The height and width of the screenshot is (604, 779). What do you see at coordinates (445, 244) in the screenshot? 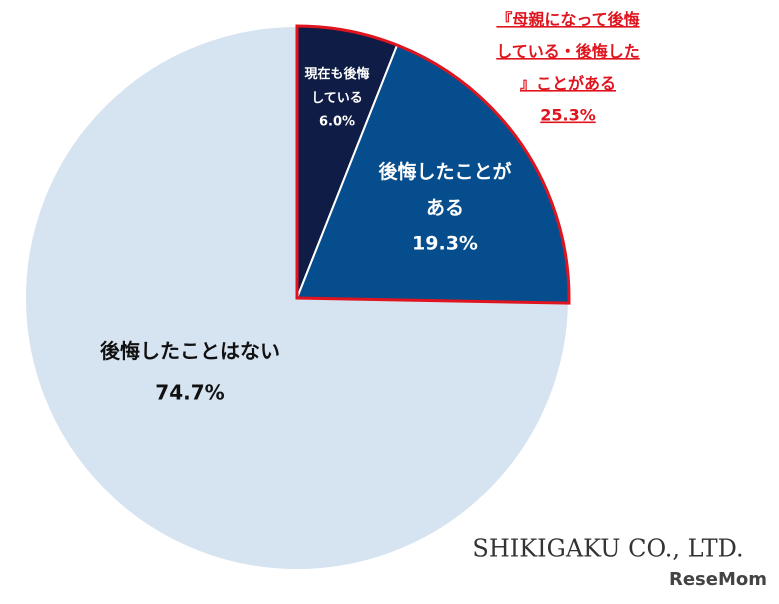
I see `slice-value-label: 19.3%` at bounding box center [445, 244].